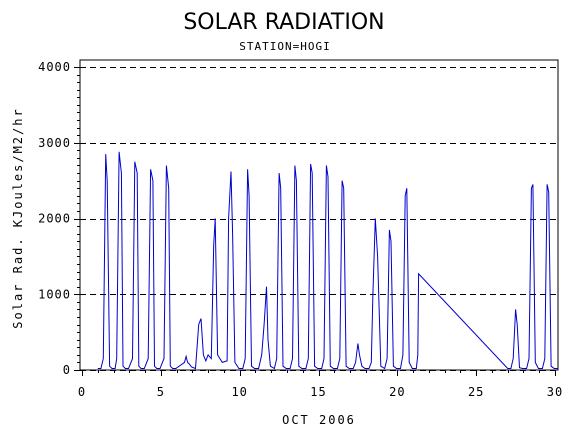  What do you see at coordinates (319, 420) in the screenshot?
I see `x-axis-label: OCT 2006` at bounding box center [319, 420].